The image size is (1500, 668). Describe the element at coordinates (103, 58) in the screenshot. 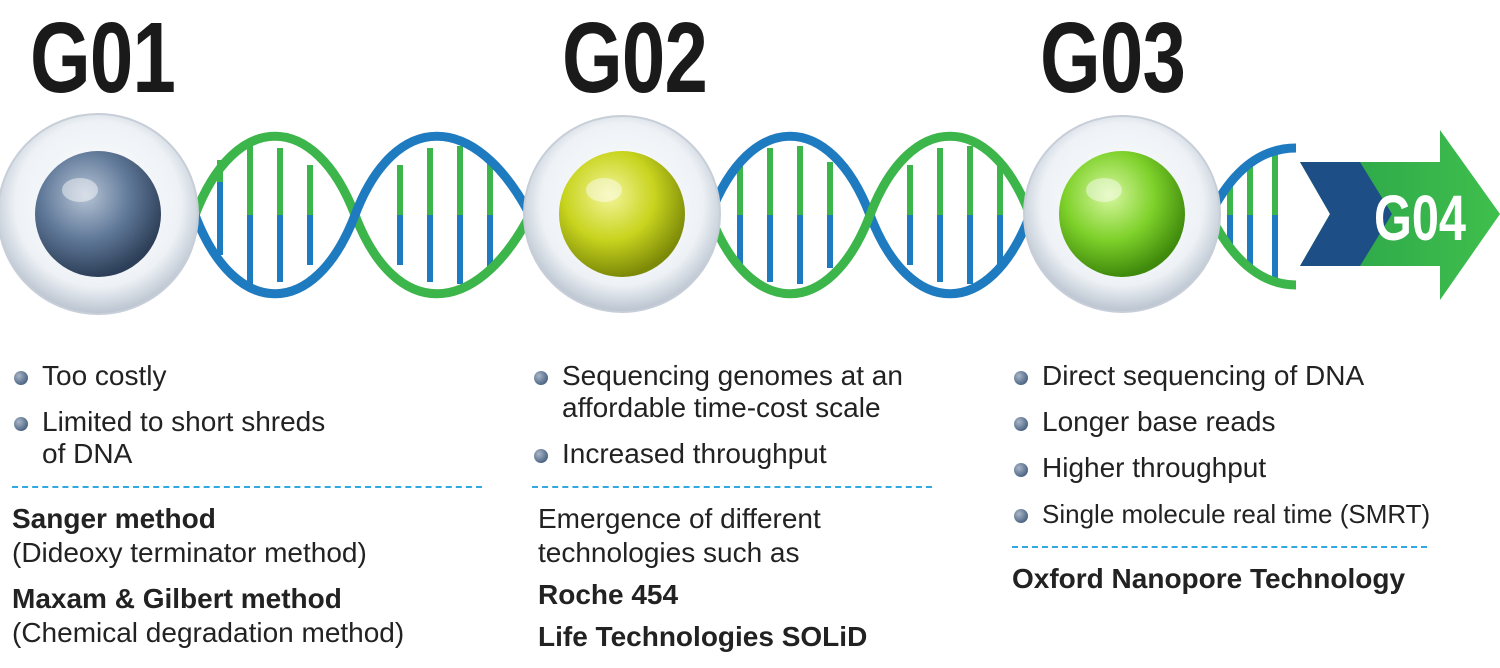

I see `generation-1-title: G01` at that location.